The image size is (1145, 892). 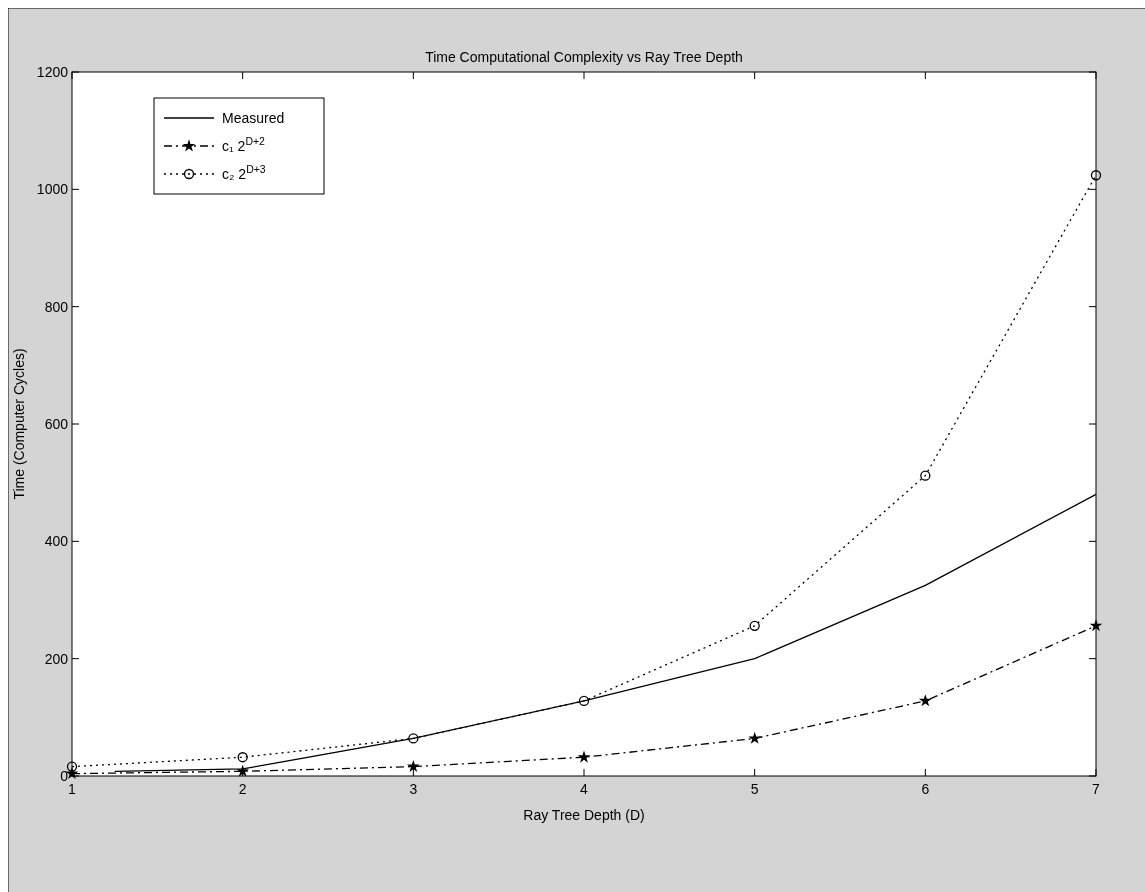 What do you see at coordinates (244, 172) in the screenshot?
I see `legend-label: c₂ 2$^{D+3}$` at bounding box center [244, 172].